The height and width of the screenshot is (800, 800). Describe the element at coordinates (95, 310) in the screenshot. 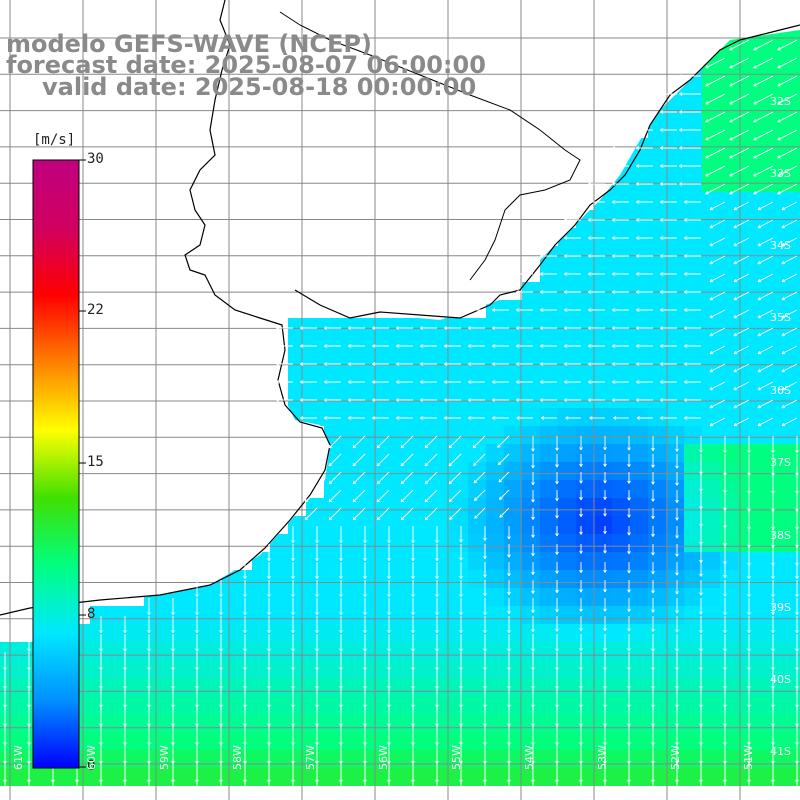

I see `colorbar-label-22: 22` at that location.